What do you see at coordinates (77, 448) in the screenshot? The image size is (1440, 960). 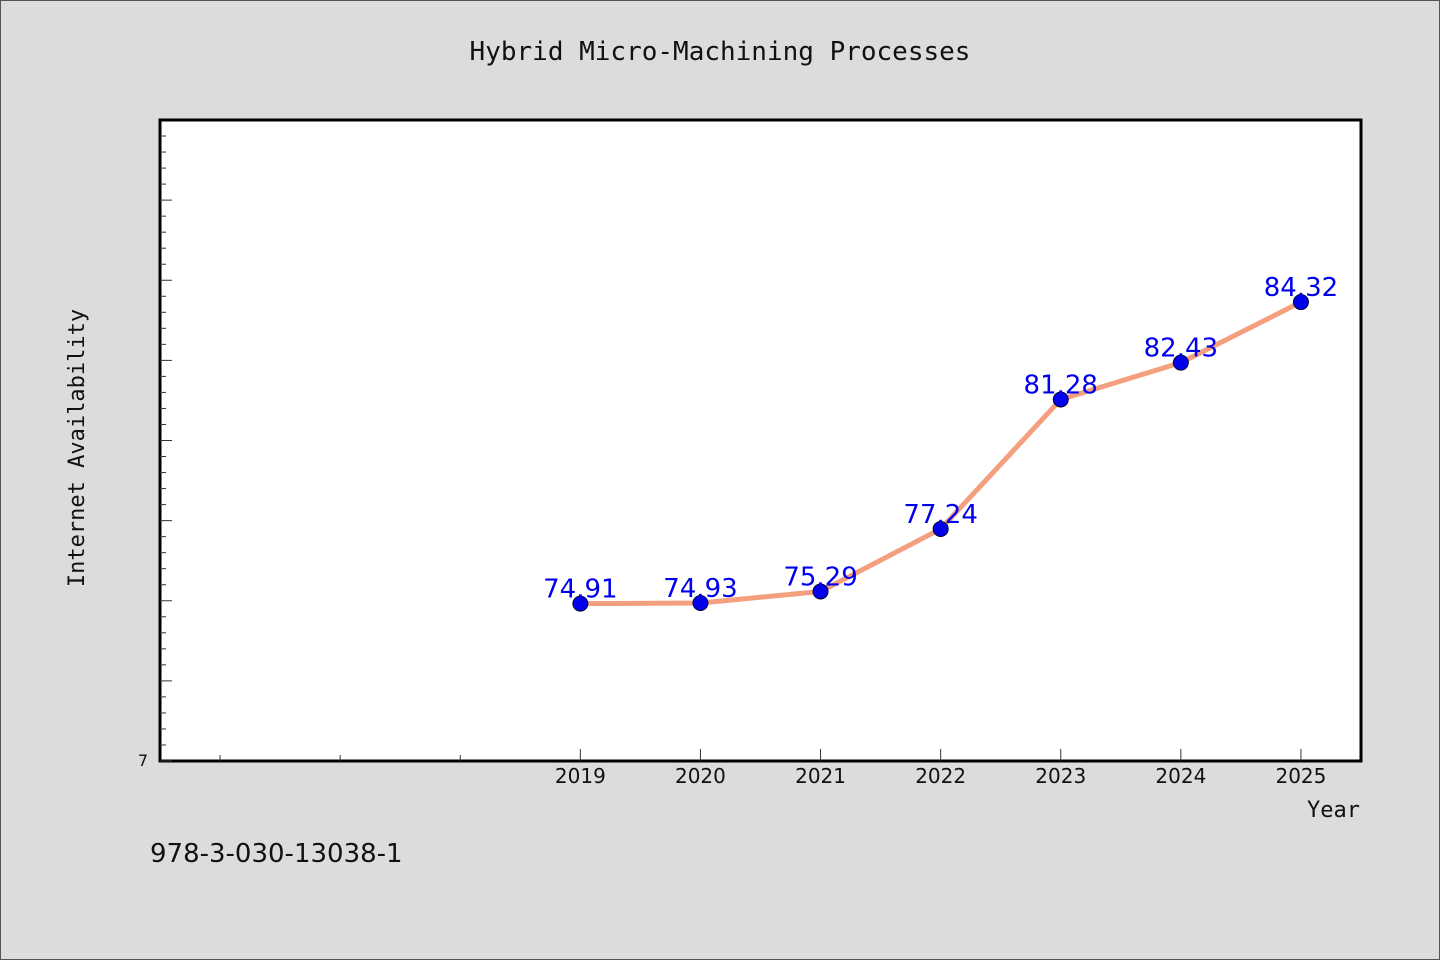 I see `y-axis-label: Internet Availability` at bounding box center [77, 448].